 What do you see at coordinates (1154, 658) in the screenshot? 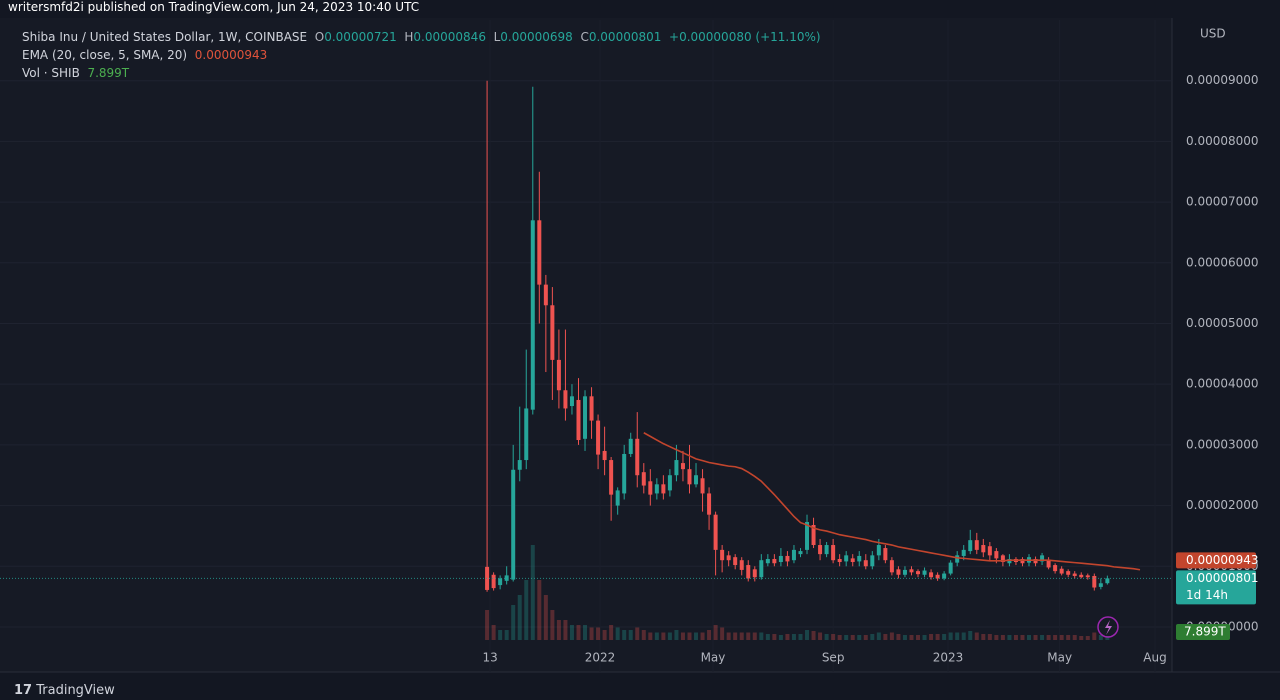
I see `x-tick-label: Aug` at bounding box center [1154, 658].